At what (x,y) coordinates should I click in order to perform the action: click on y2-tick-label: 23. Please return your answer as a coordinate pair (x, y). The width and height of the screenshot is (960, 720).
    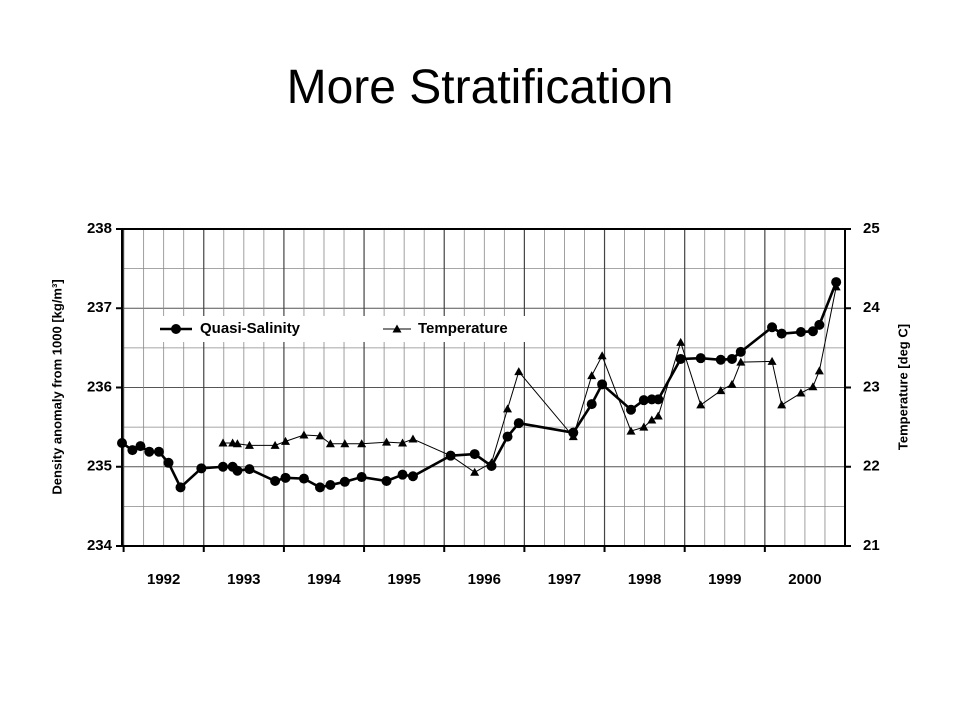
    Looking at the image, I should click on (871, 386).